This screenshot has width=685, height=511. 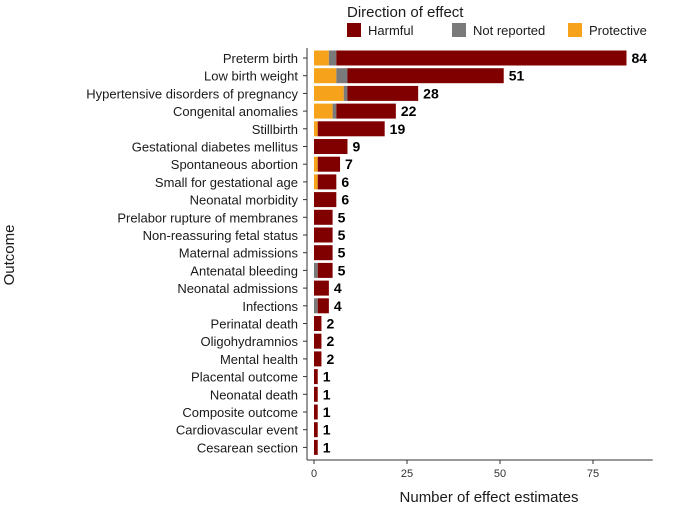 What do you see at coordinates (321, 58) in the screenshot?
I see `bar-preterm-birth-protective` at bounding box center [321, 58].